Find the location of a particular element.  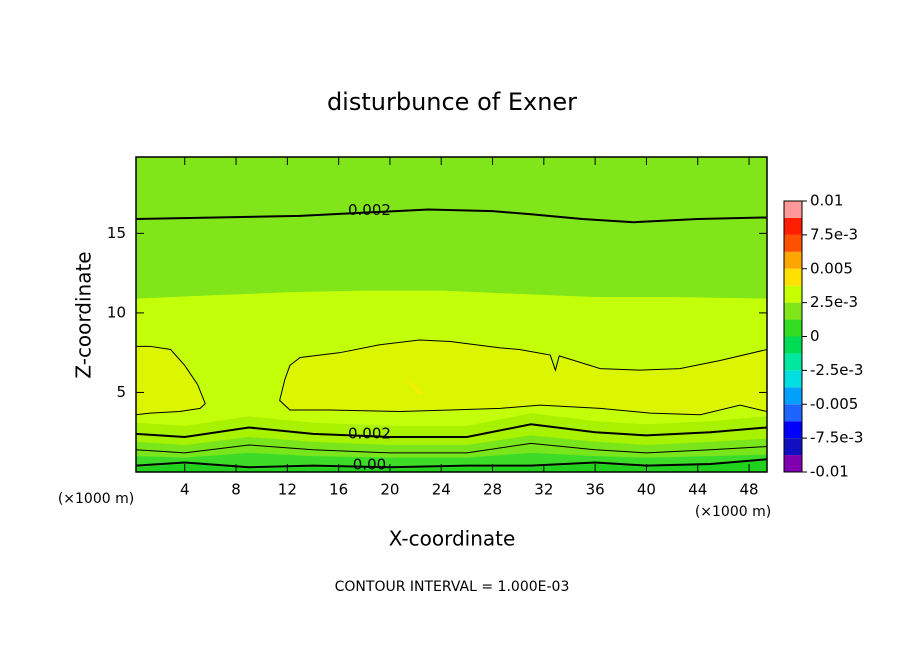

x-tick-label: 8 is located at coordinates (236, 490).